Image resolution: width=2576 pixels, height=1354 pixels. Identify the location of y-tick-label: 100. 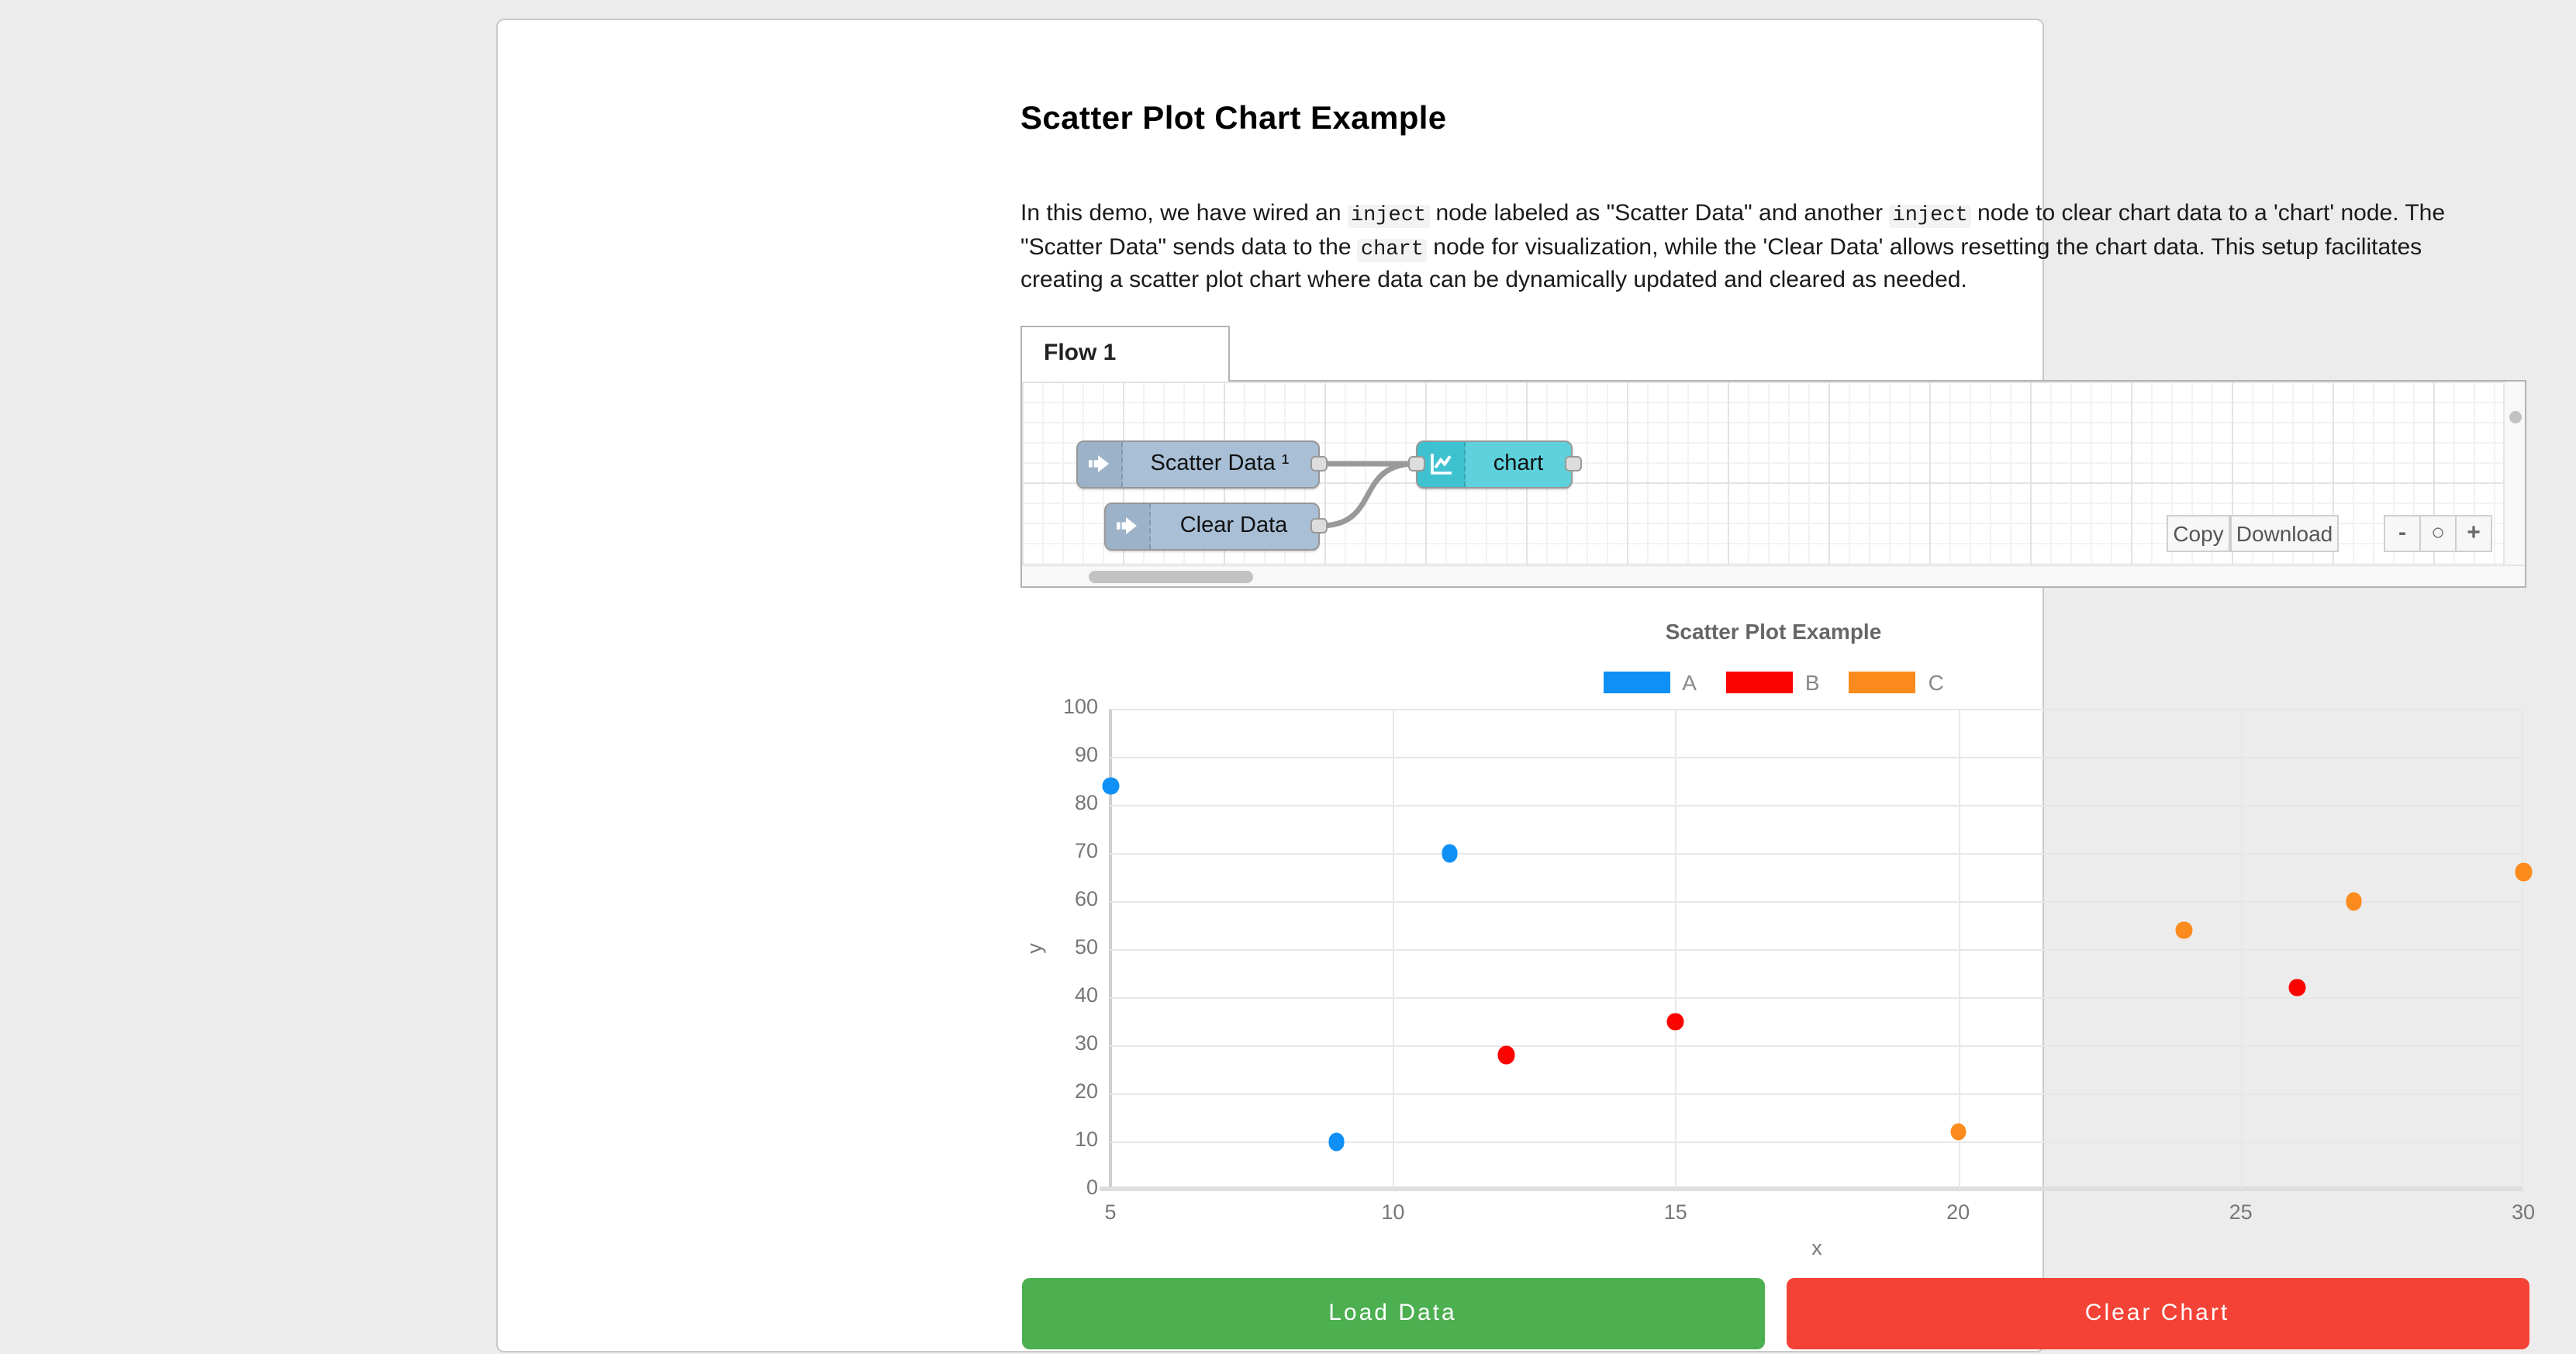
(1080, 706).